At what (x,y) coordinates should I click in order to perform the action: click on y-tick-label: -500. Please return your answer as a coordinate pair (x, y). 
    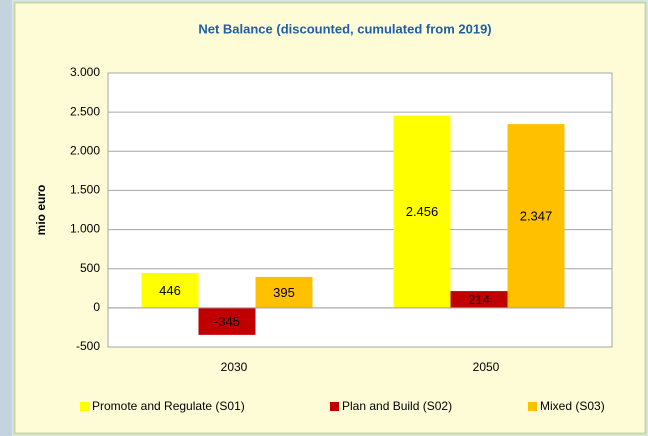
    Looking at the image, I should click on (88, 346).